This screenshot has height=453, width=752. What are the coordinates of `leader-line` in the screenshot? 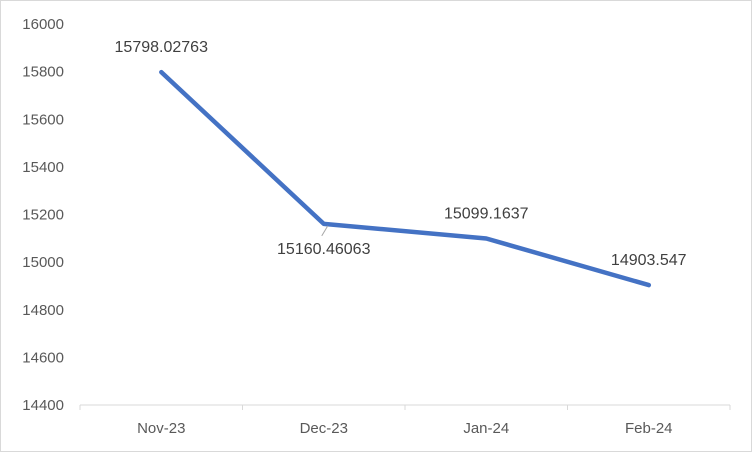 It's located at (325, 231).